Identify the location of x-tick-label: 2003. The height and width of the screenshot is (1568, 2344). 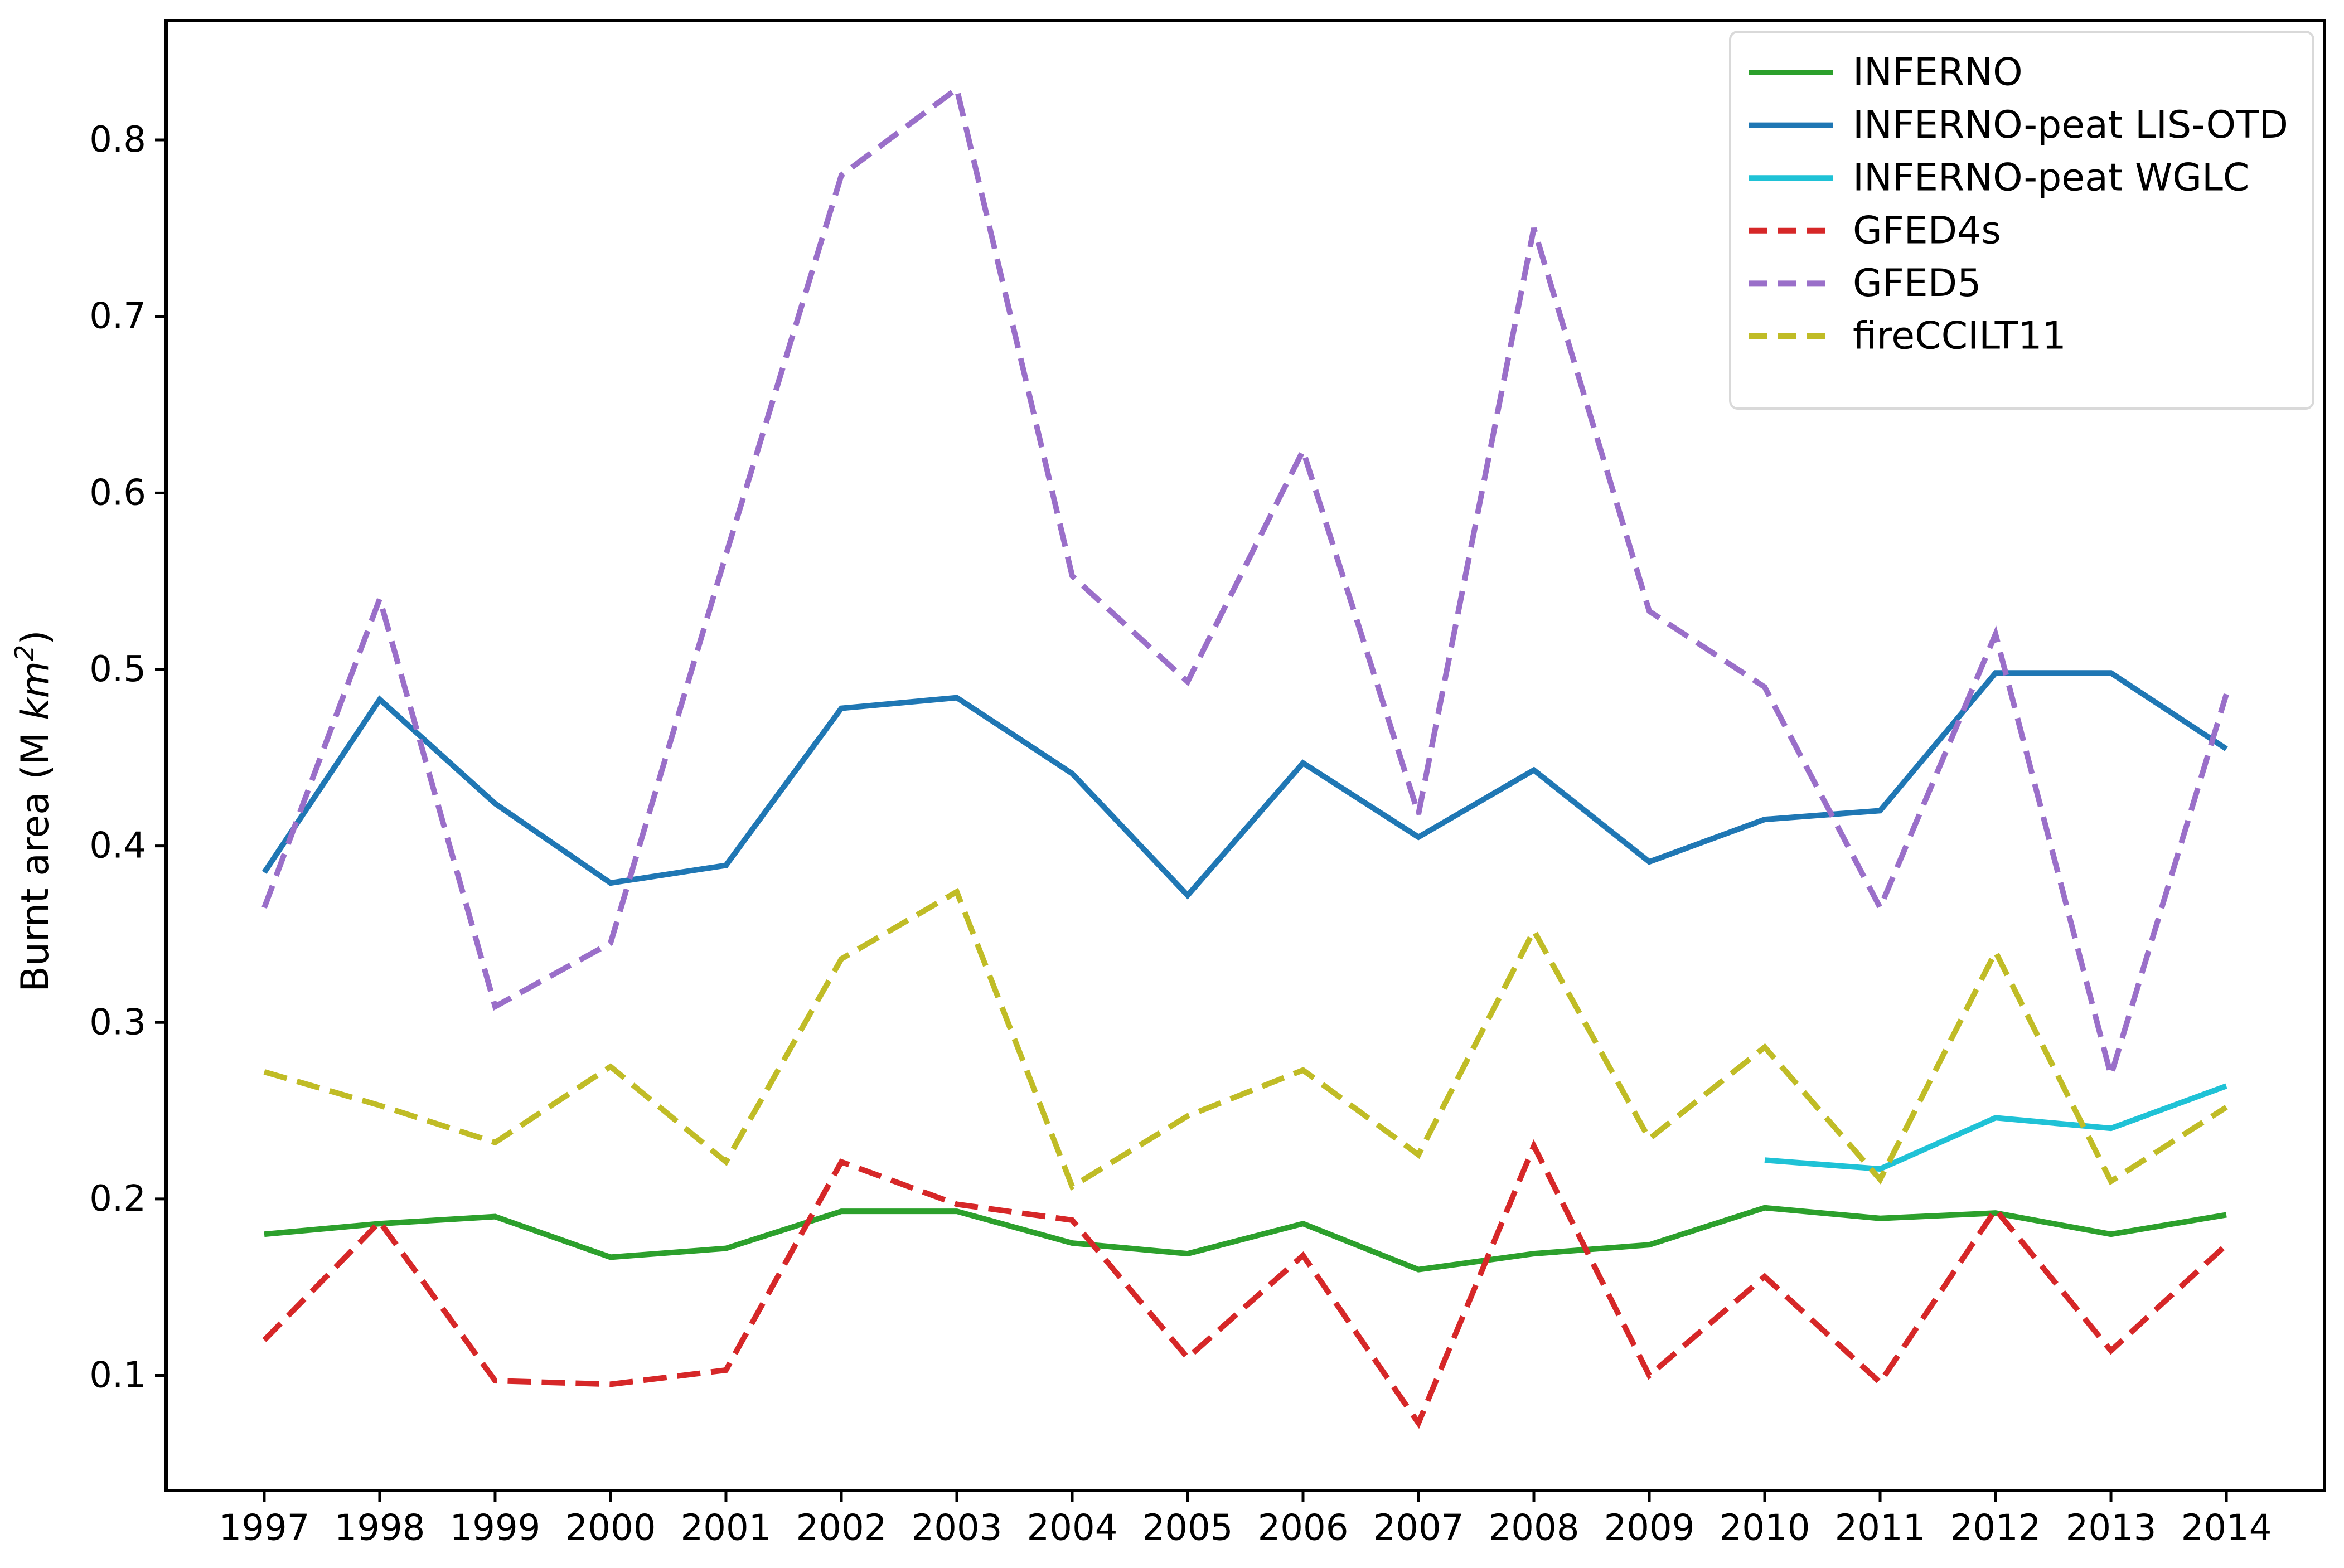
(957, 1527).